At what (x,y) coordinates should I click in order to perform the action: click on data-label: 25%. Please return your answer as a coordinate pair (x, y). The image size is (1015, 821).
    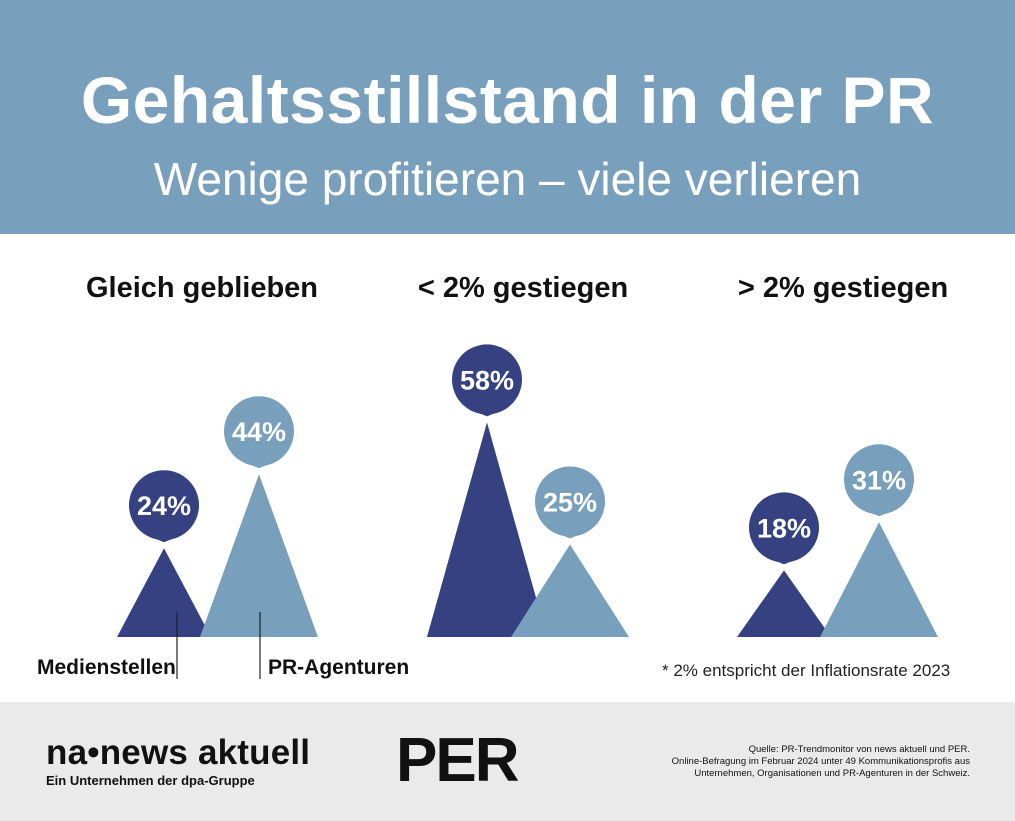
    Looking at the image, I should click on (570, 503).